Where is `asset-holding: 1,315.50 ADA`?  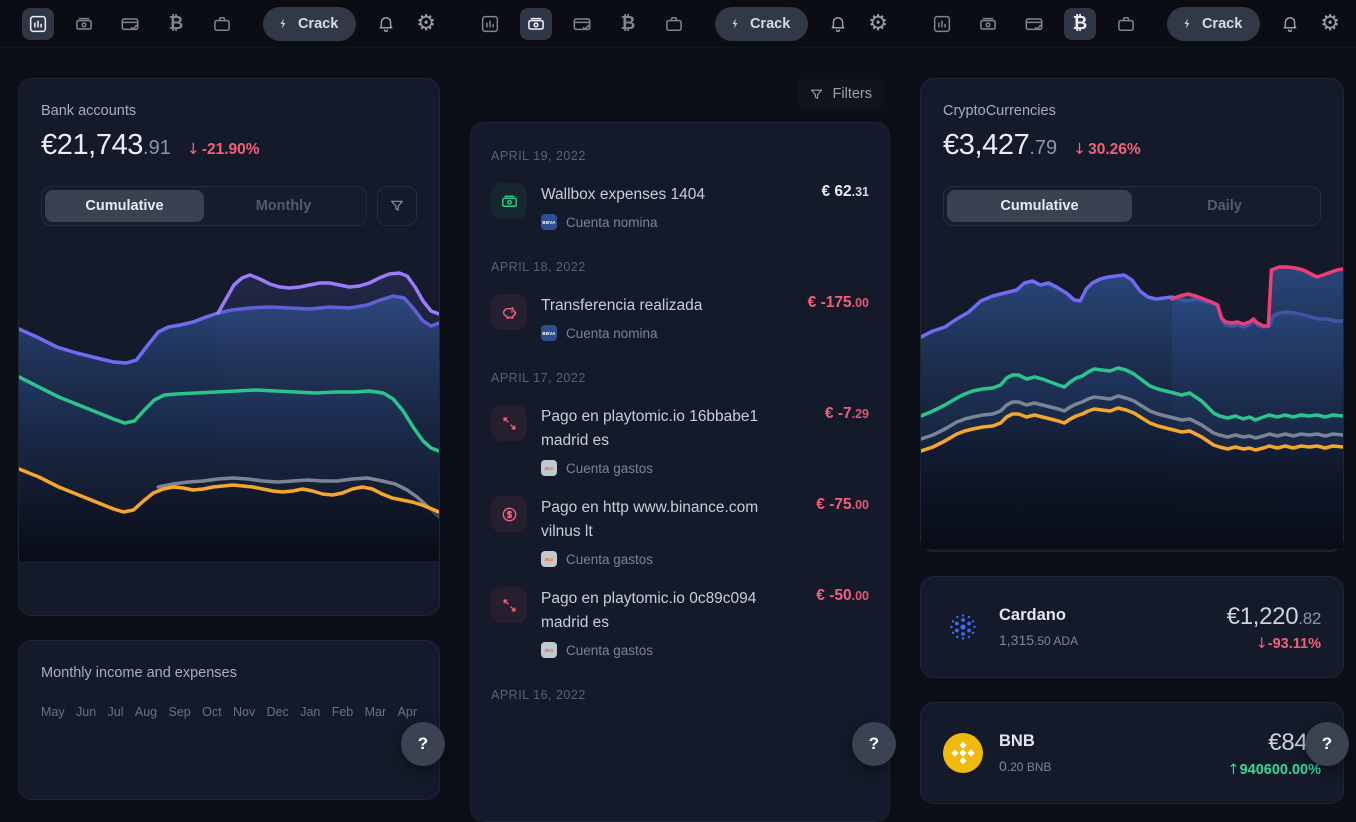 asset-holding: 1,315.50 ADA is located at coordinates (1039, 640).